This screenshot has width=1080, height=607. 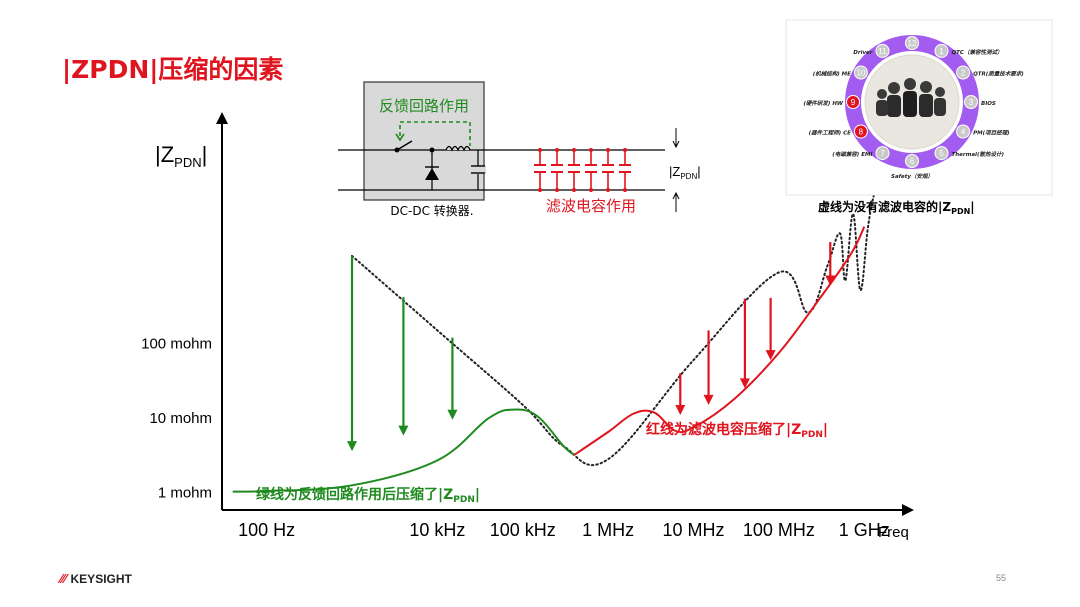 I want to click on org-node-number: 7, so click(x=882, y=153).